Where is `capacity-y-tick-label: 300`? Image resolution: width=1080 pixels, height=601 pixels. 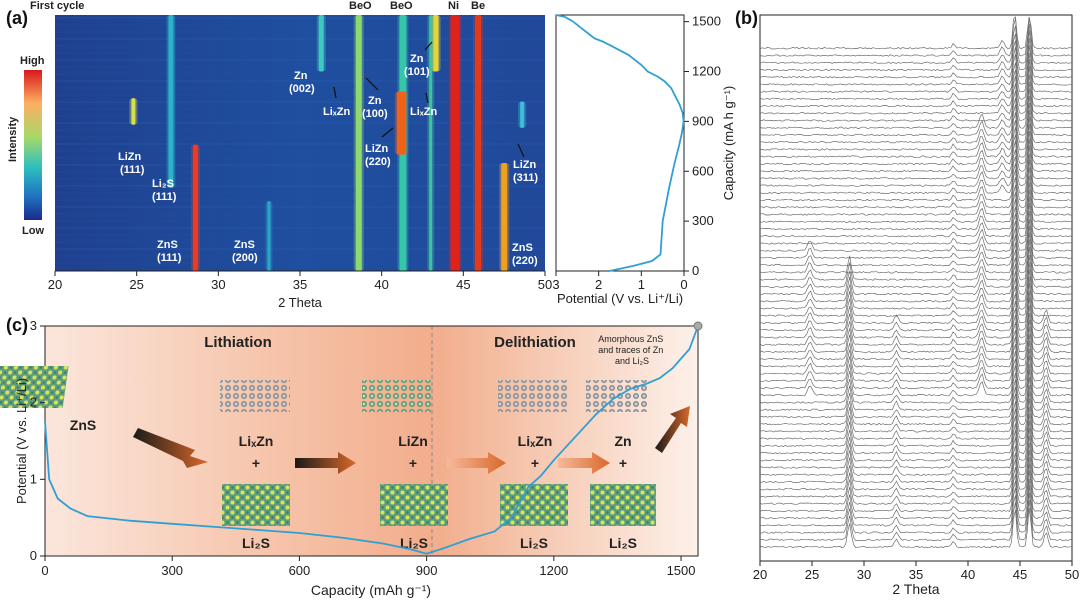
capacity-y-tick-label: 300 is located at coordinates (703, 220).